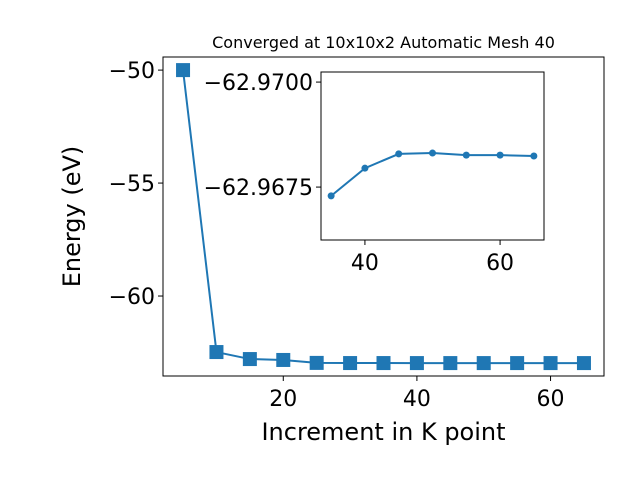  What do you see at coordinates (383, 42) in the screenshot?
I see `chart-title: Converged at 10x10x2 Automatic Mesh 40` at bounding box center [383, 42].